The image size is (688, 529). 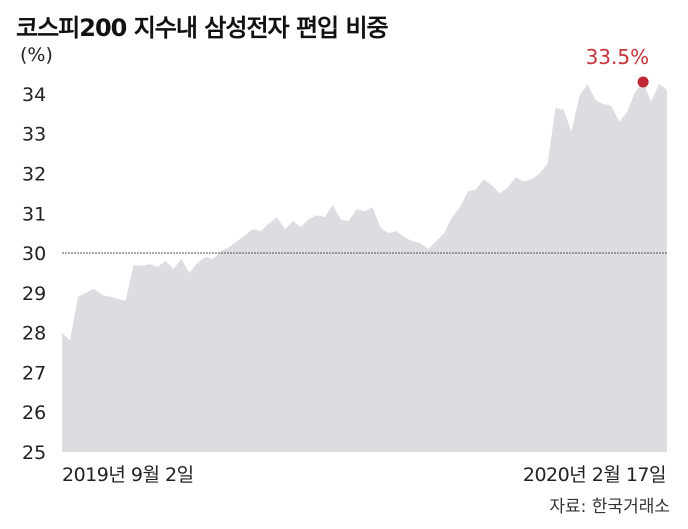 I want to click on y-tick-label: 25, so click(x=34, y=453).